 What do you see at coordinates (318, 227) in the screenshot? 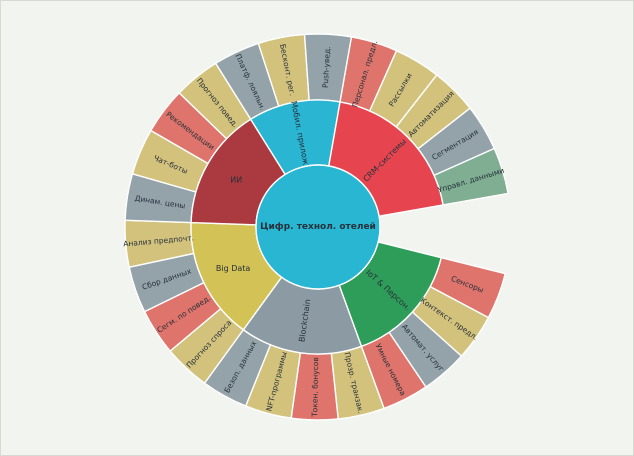
I see `center-circle` at bounding box center [318, 227].